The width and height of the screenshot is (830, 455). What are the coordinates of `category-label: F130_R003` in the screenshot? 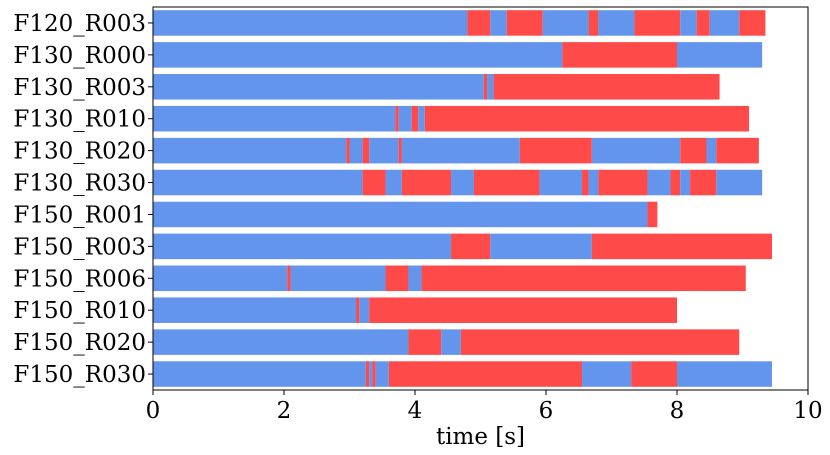 It's located at (79, 88).